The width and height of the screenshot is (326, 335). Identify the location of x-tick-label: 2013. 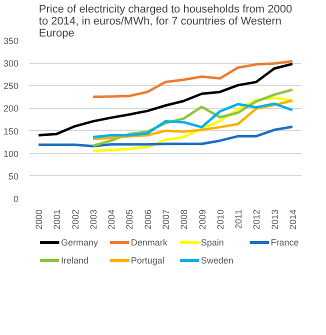
(275, 219).